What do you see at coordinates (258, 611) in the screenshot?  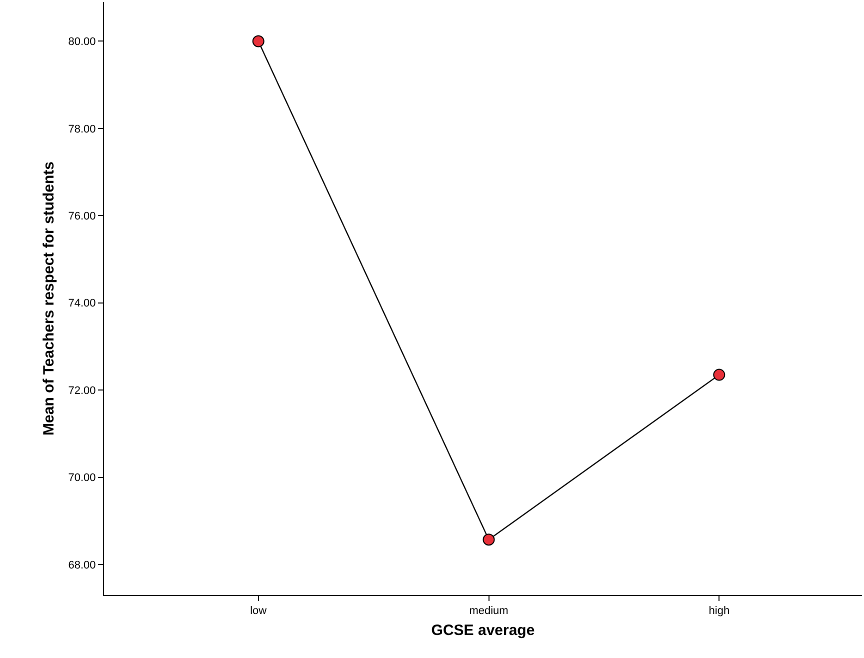 I see `x-tick-label: low` at bounding box center [258, 611].